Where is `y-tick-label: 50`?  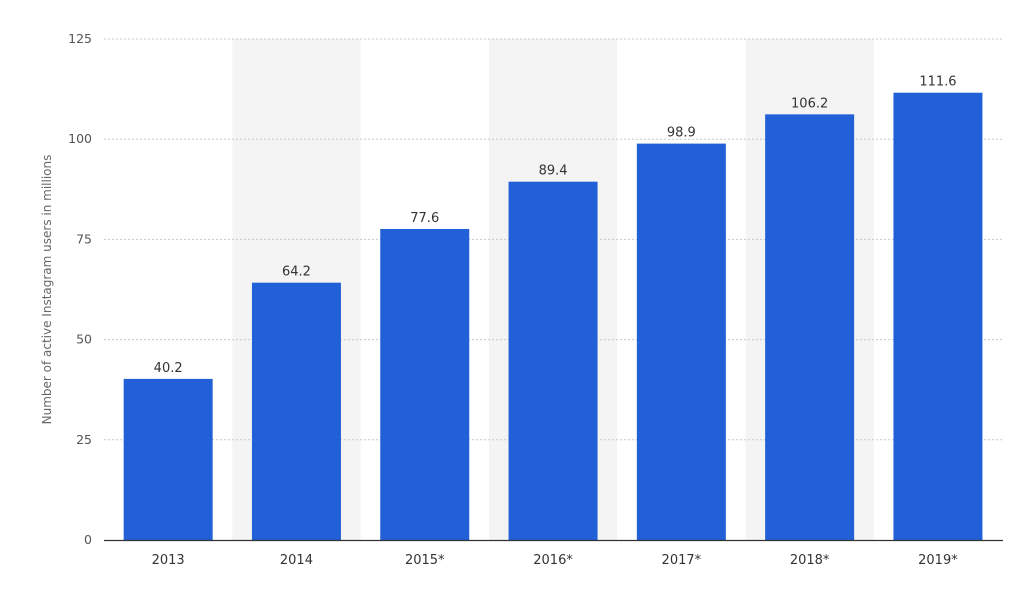
y-tick-label: 50 is located at coordinates (84, 339).